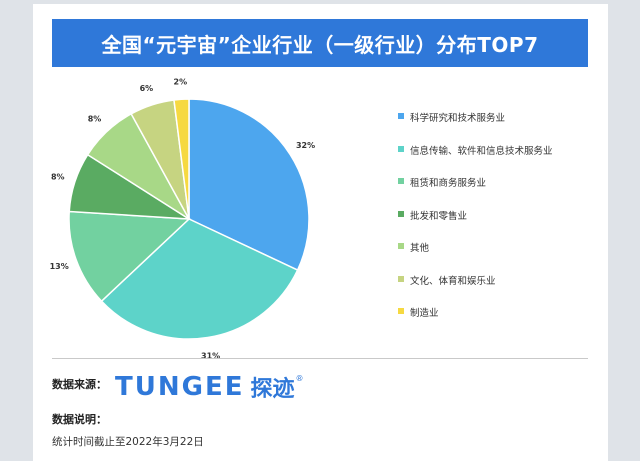 This screenshot has width=640, height=461. What do you see at coordinates (320, 358) in the screenshot?
I see `divider` at bounding box center [320, 358].